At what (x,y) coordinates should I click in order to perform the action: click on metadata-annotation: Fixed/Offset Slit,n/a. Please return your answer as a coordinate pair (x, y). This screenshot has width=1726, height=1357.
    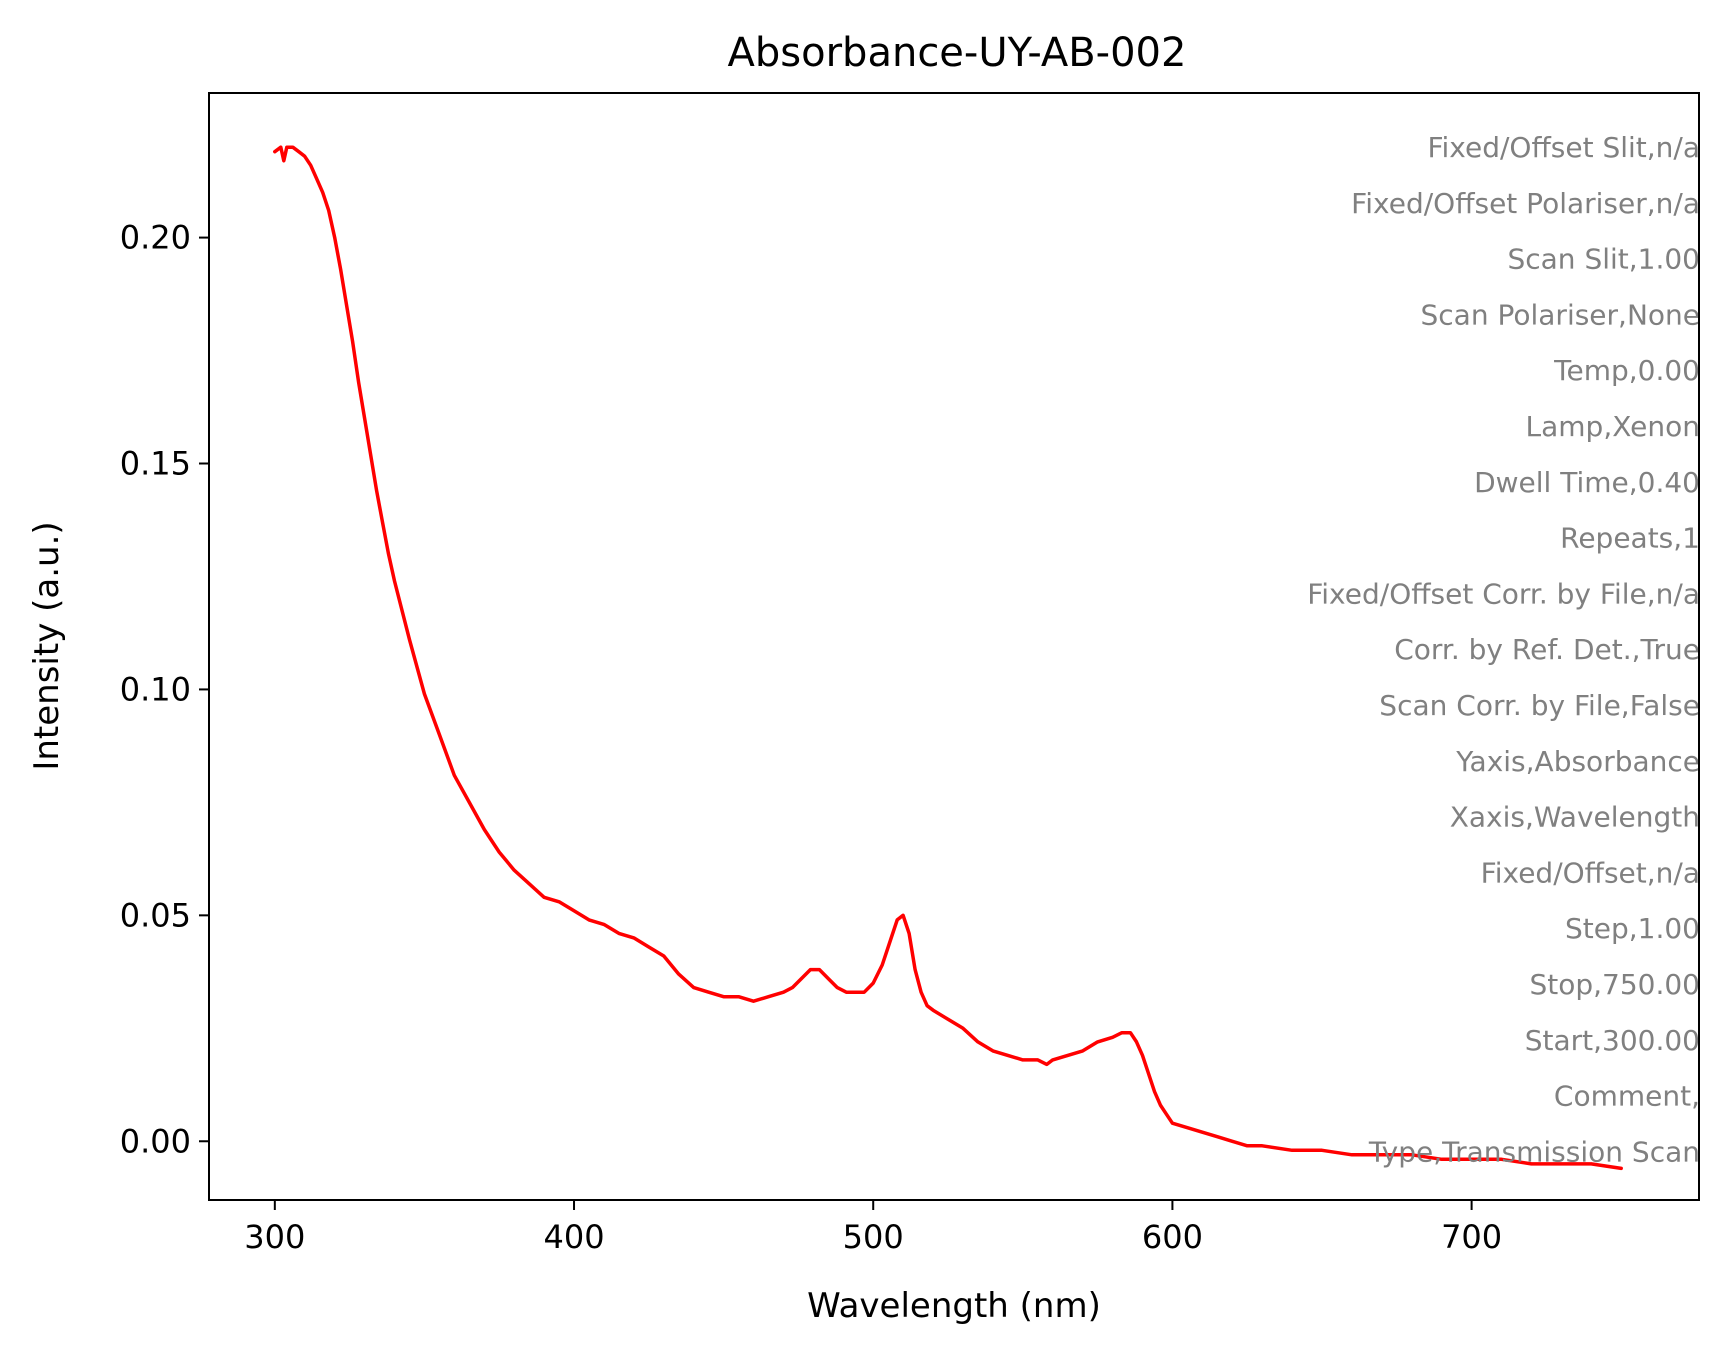
    Looking at the image, I should click on (1563, 147).